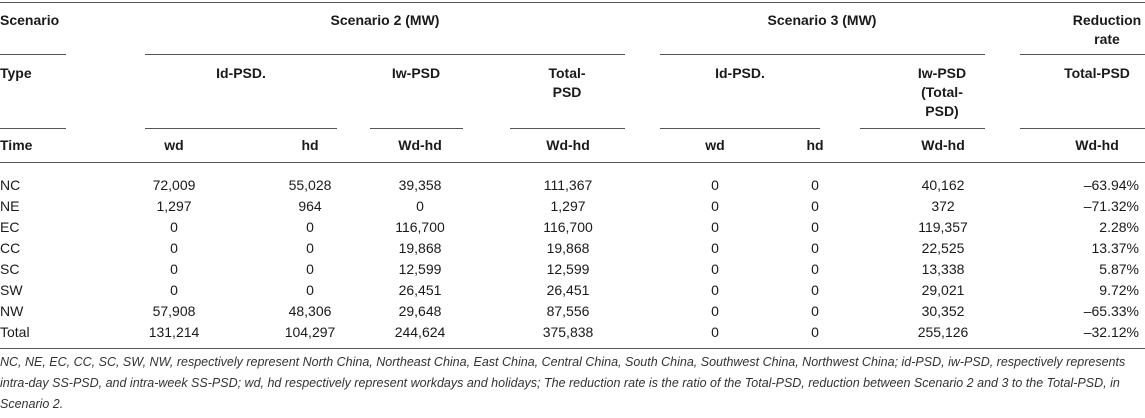 Image resolution: width=1145 pixels, height=418 pixels. Describe the element at coordinates (1115, 248) in the screenshot. I see `cell-reduction: 13.37%` at that location.